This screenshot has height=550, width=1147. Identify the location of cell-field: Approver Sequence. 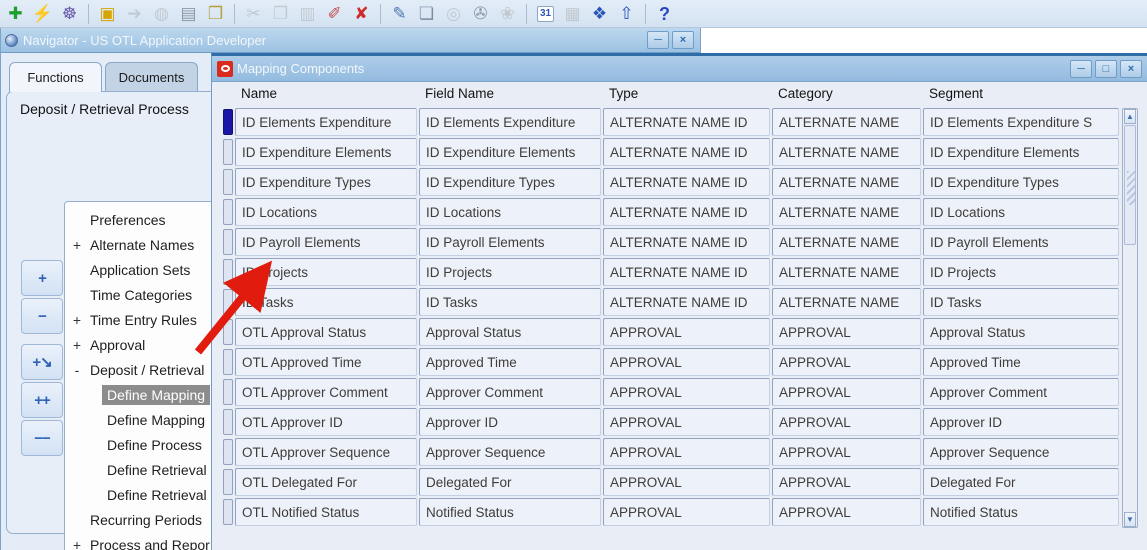
(510, 452).